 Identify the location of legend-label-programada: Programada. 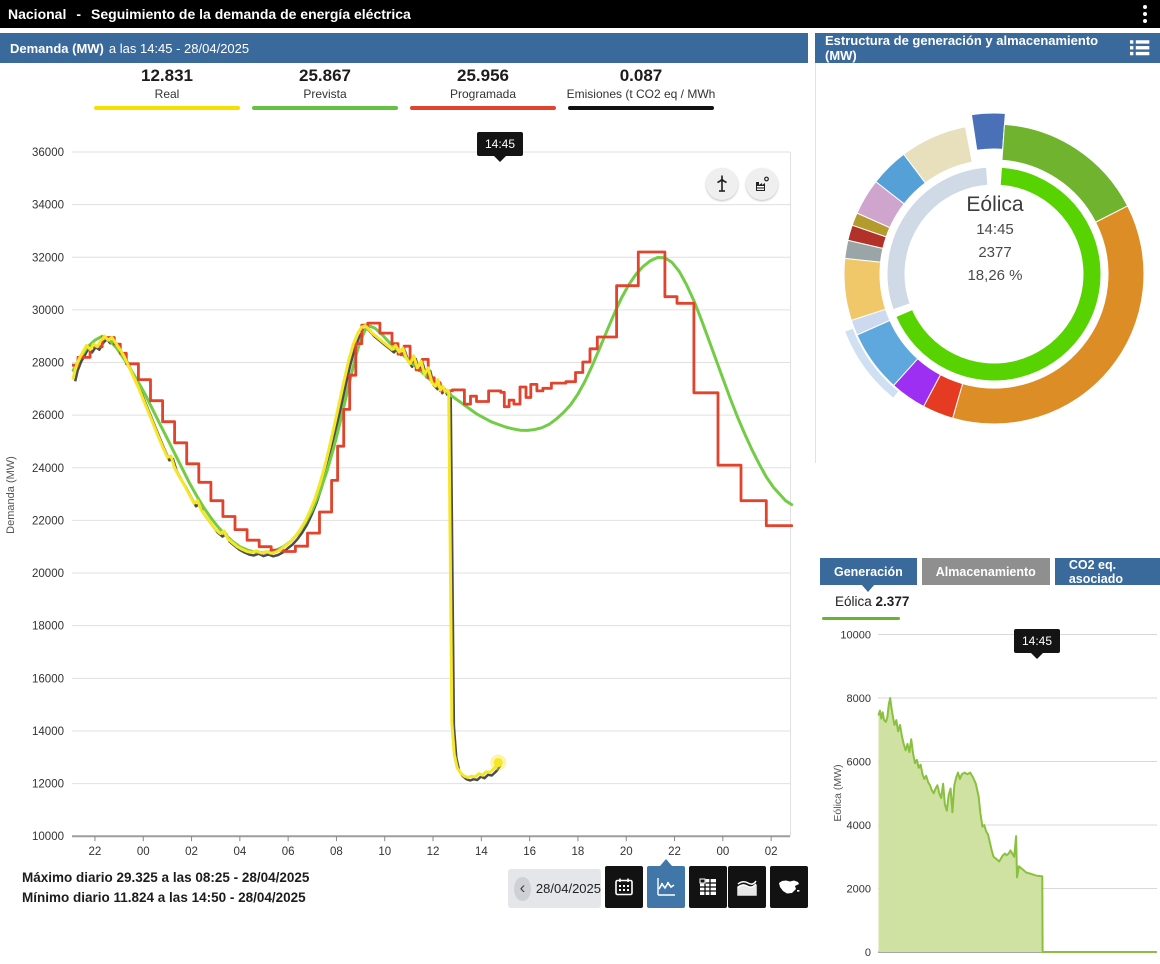
(483, 94).